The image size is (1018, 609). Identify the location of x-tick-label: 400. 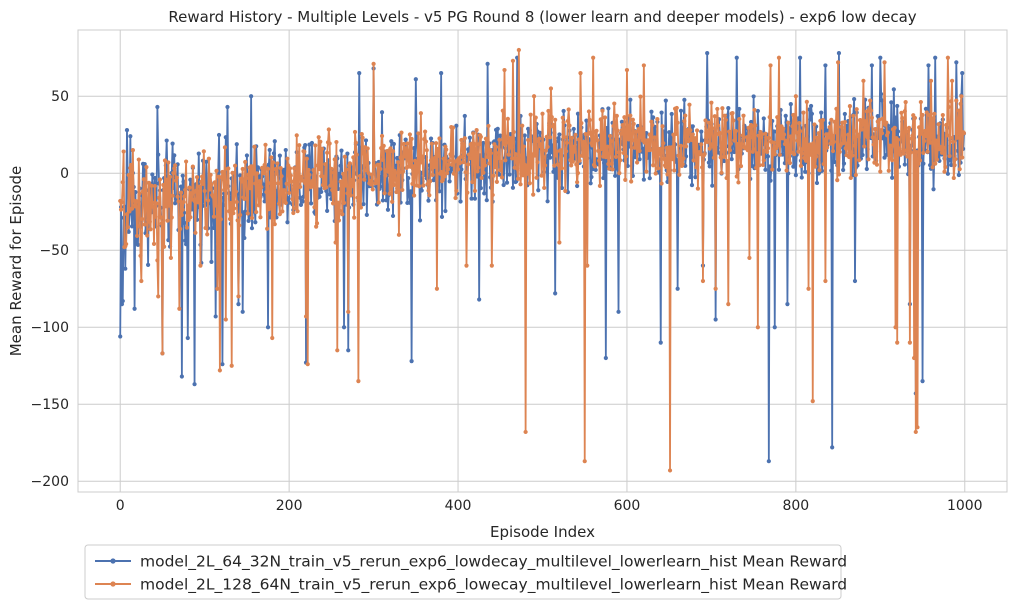
(458, 506).